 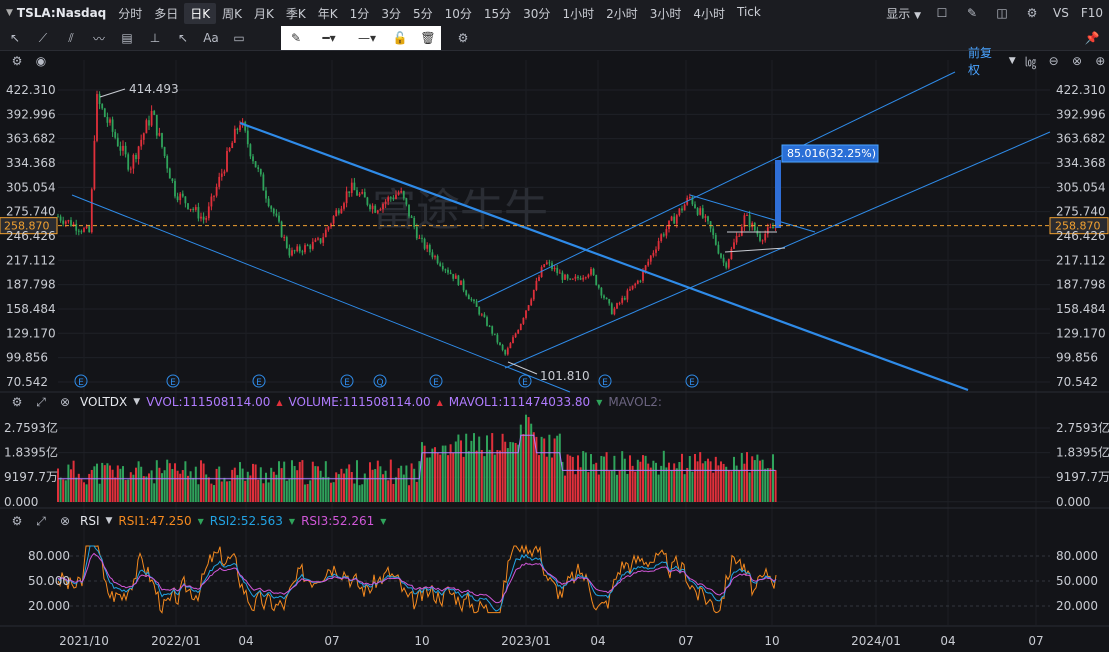 I want to click on plus-icon: ⊕, so click(x=1100, y=61).